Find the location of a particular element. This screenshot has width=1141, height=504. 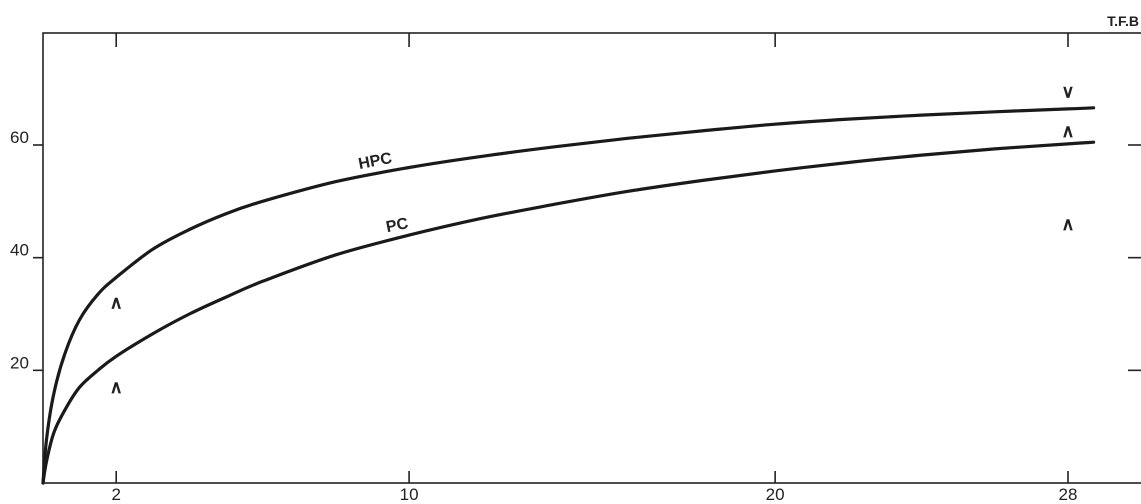

data-marker: ∨ is located at coordinates (1067, 91).